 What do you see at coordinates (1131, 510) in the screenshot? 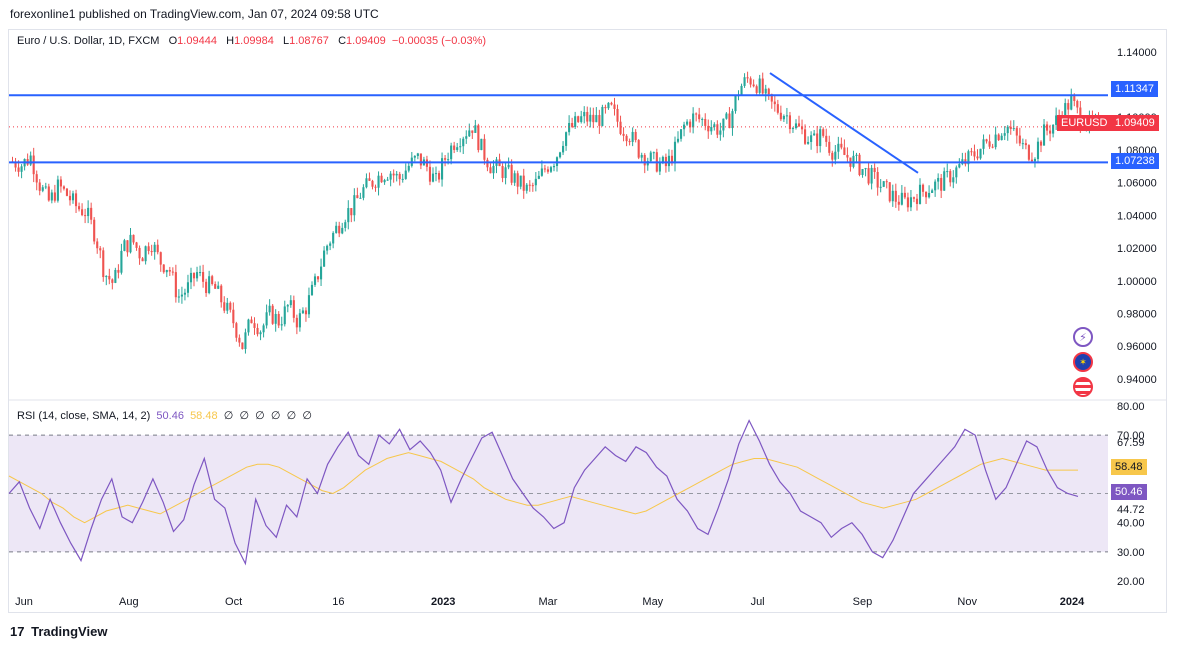
I see `rsi-axis-label: 44.72` at bounding box center [1131, 510].